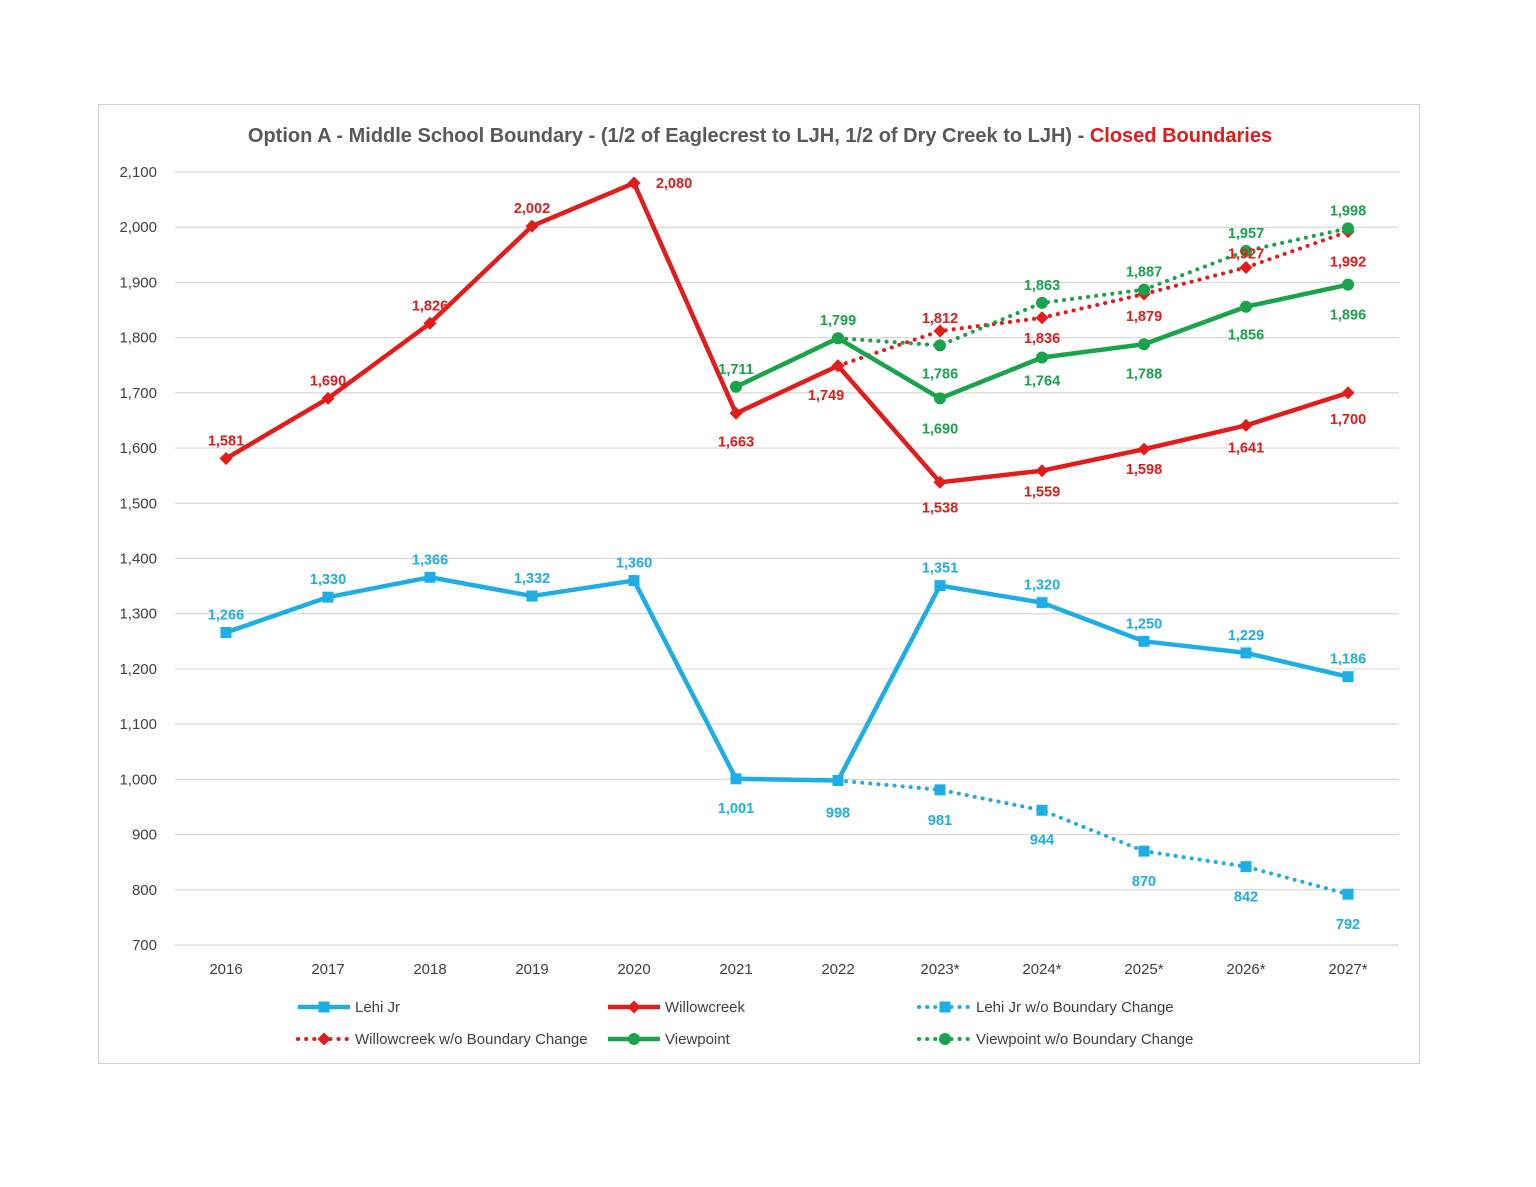  I want to click on lehi-jr-data-label: 998, so click(838, 813).